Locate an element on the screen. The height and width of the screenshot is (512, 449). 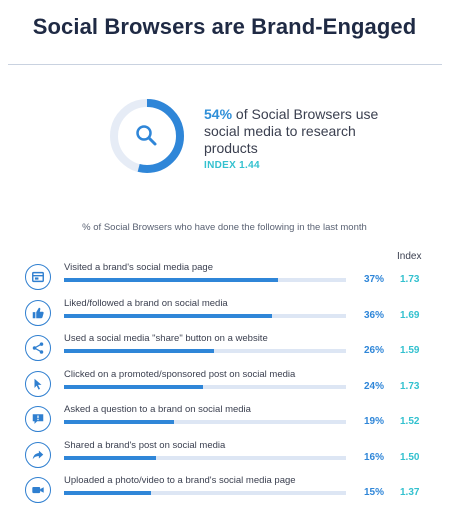
value-label: 37% is located at coordinates (373, 279).